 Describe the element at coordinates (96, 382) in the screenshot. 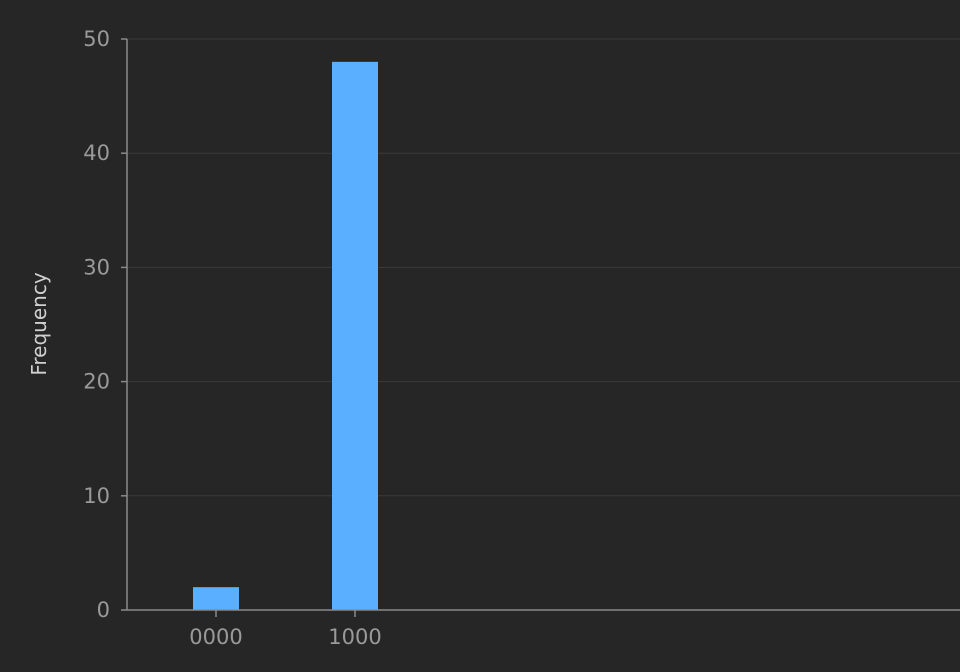

I see `y-tick-label: 20` at that location.